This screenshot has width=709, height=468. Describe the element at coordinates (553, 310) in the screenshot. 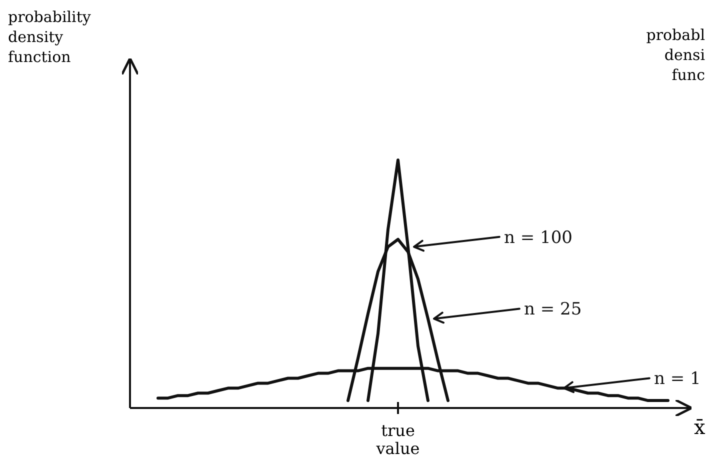

I see `text: n = 25` at that location.